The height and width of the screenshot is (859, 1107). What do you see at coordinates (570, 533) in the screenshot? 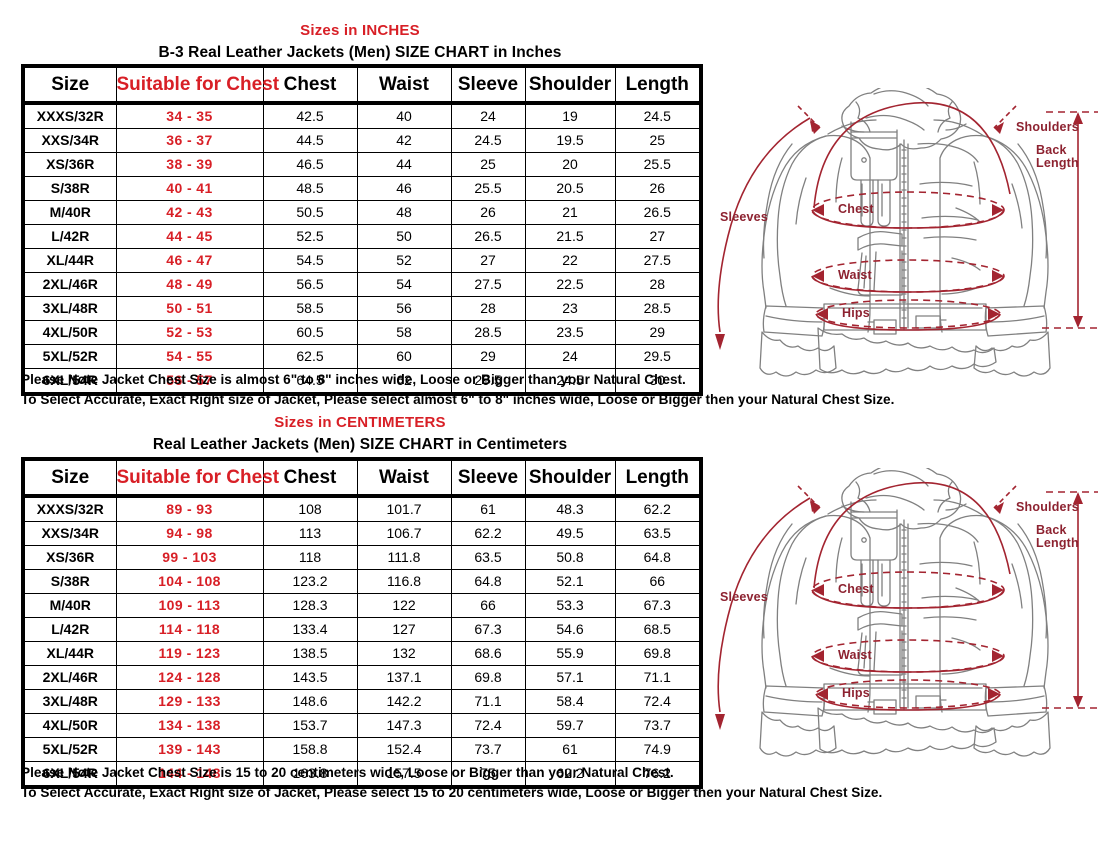
I see `cell-shoulder: 49.5` at bounding box center [570, 533].